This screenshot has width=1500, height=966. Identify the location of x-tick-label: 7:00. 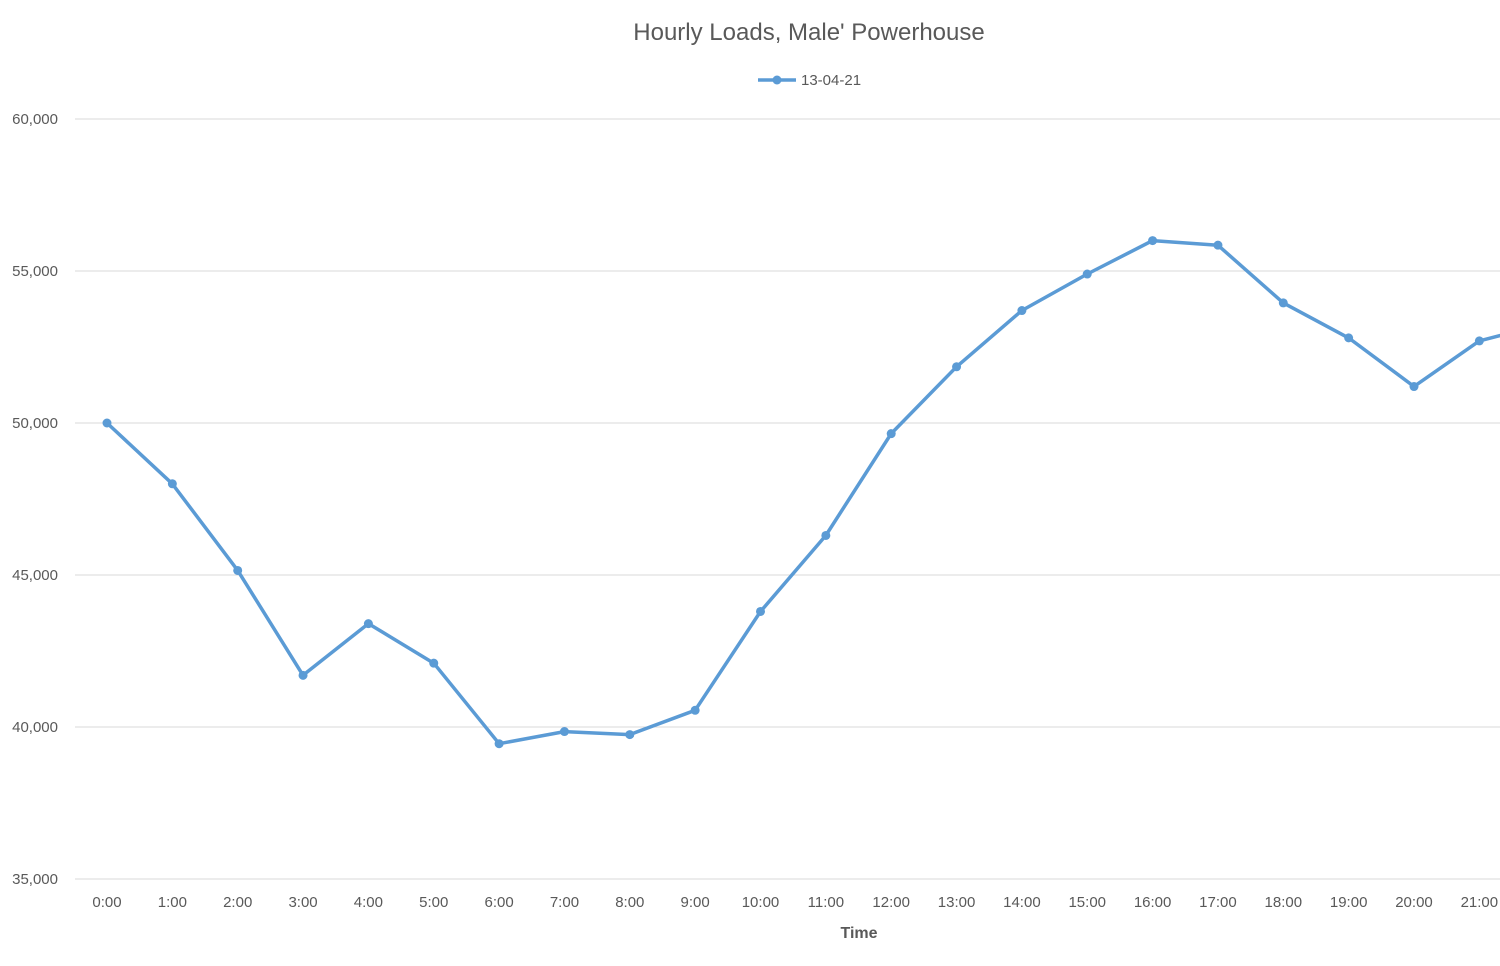
(564, 902).